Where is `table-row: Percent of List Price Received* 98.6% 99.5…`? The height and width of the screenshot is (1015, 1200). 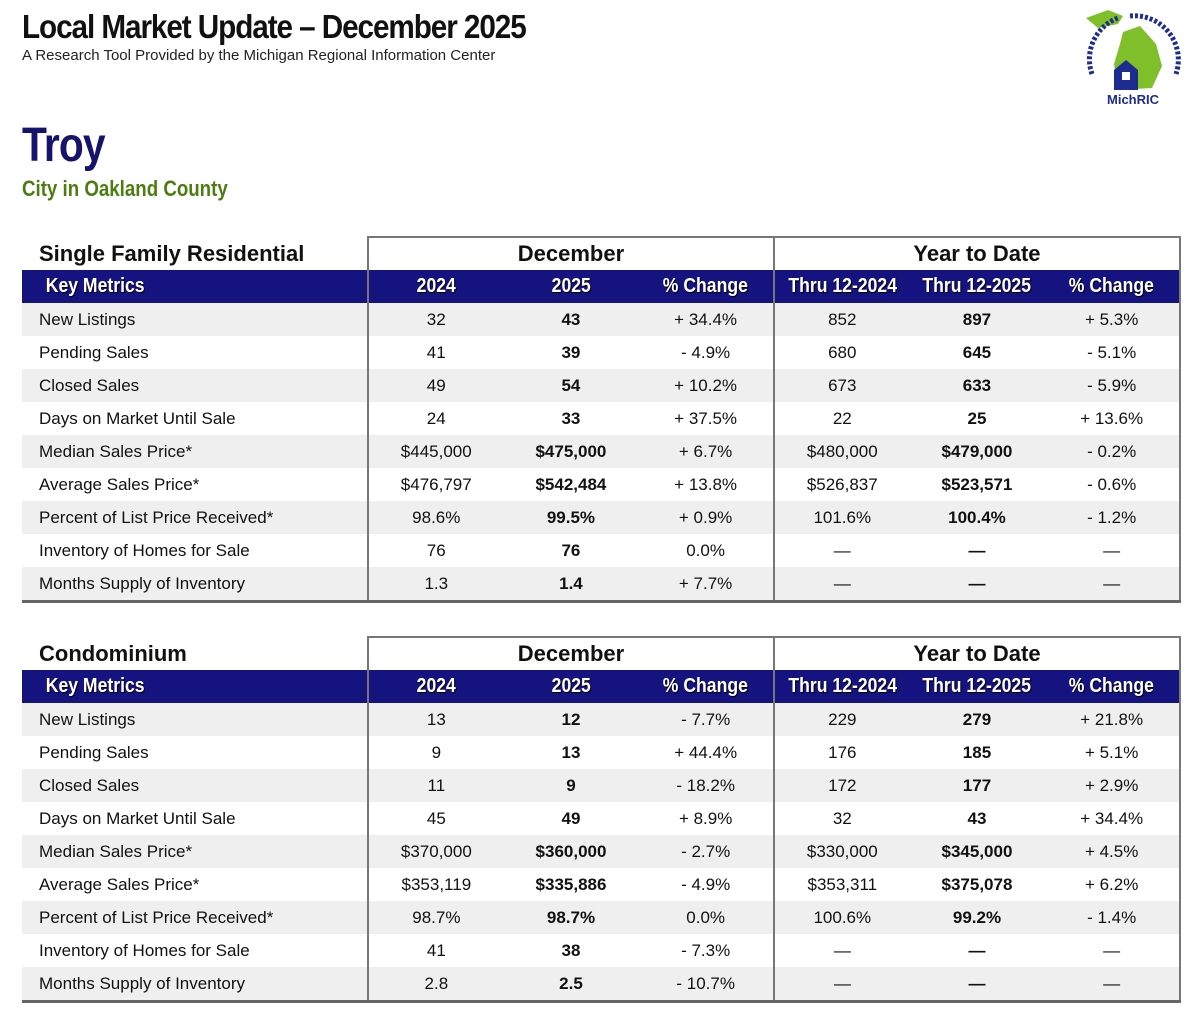 table-row: Percent of List Price Received* 98.6% 99.5… is located at coordinates (601, 517).